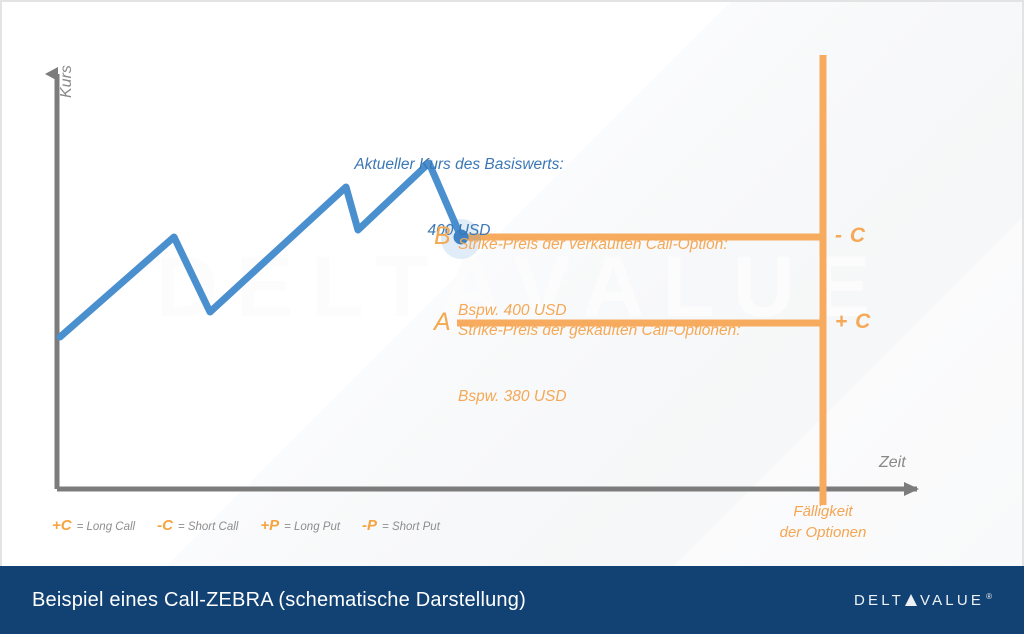  I want to click on legend-item-short-call: -C = Short Call, so click(197, 525).